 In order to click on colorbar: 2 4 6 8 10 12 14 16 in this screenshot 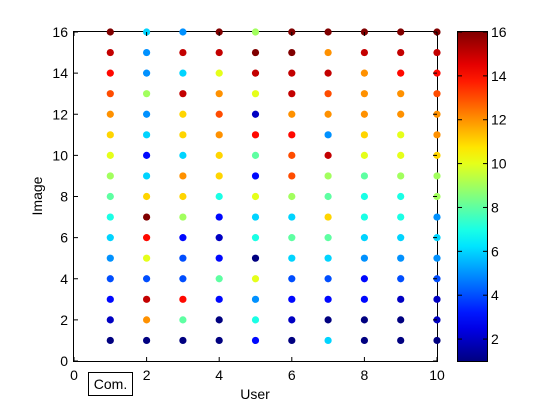, I will do `click(482, 193)`.